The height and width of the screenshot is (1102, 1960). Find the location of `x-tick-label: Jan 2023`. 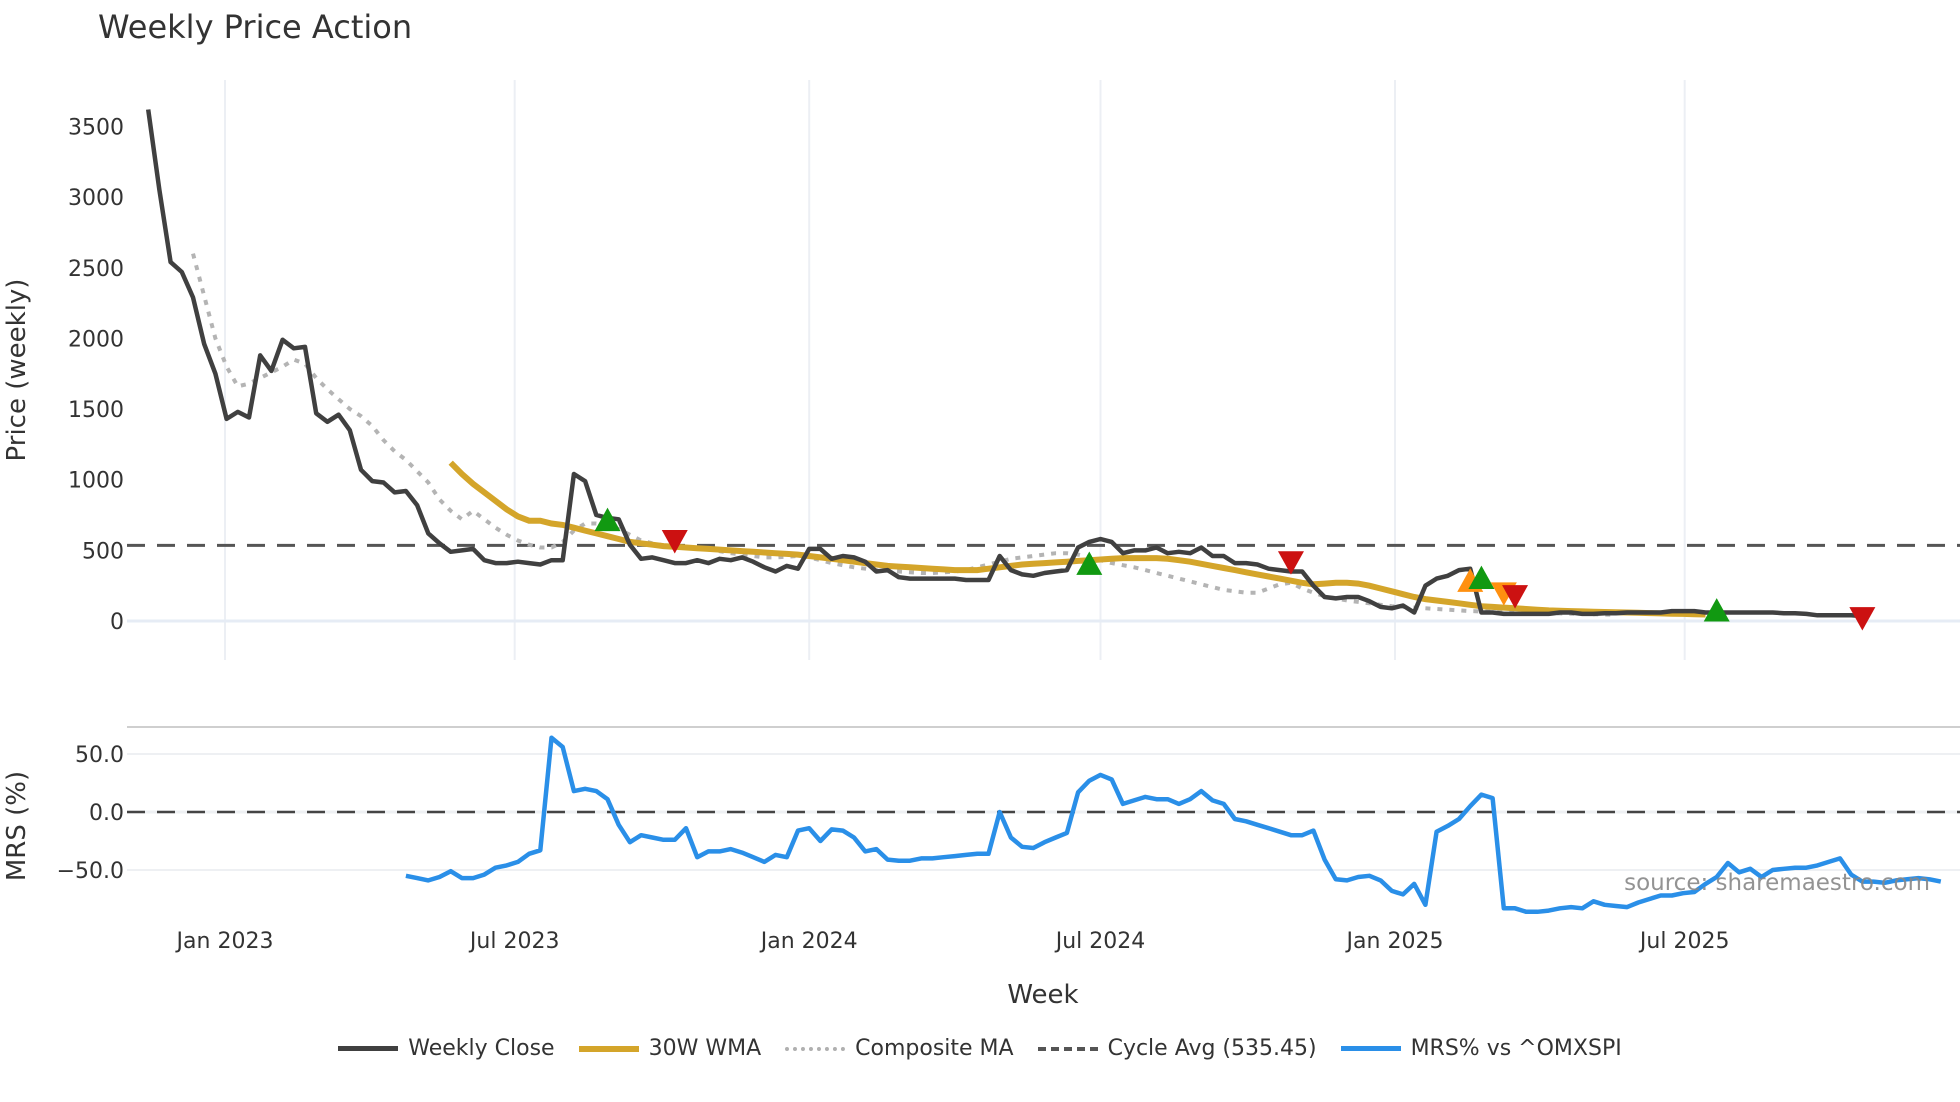

x-tick-label: Jan 2023 is located at coordinates (224, 941).